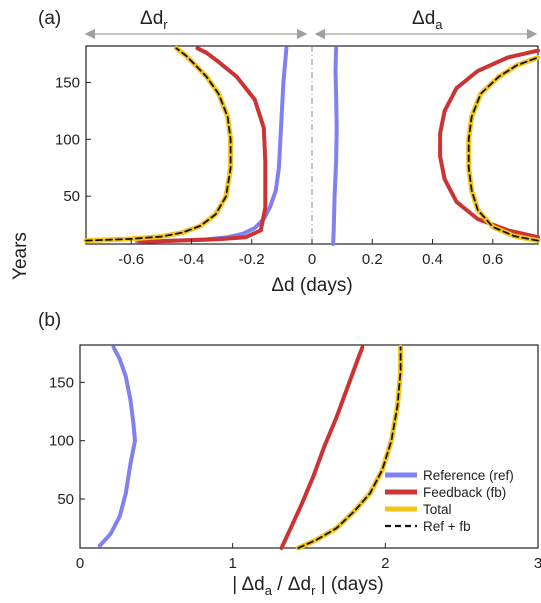 This screenshot has width=541, height=603. Describe the element at coordinates (372, 259) in the screenshot. I see `x-tick-label: 0.2` at that location.